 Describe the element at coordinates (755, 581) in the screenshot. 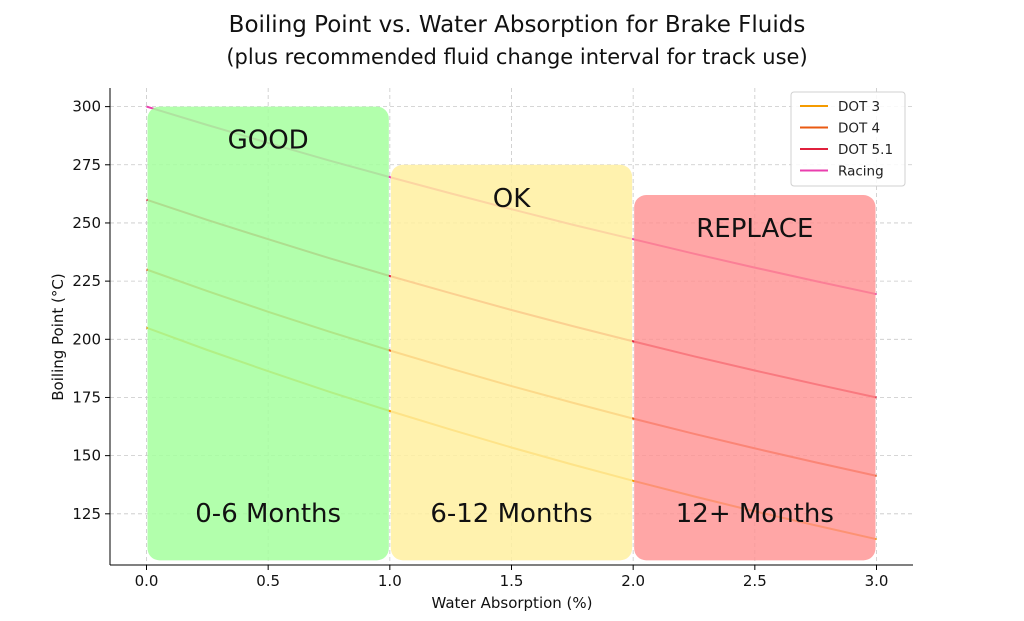

I see `x-tick-label: 2.5` at that location.